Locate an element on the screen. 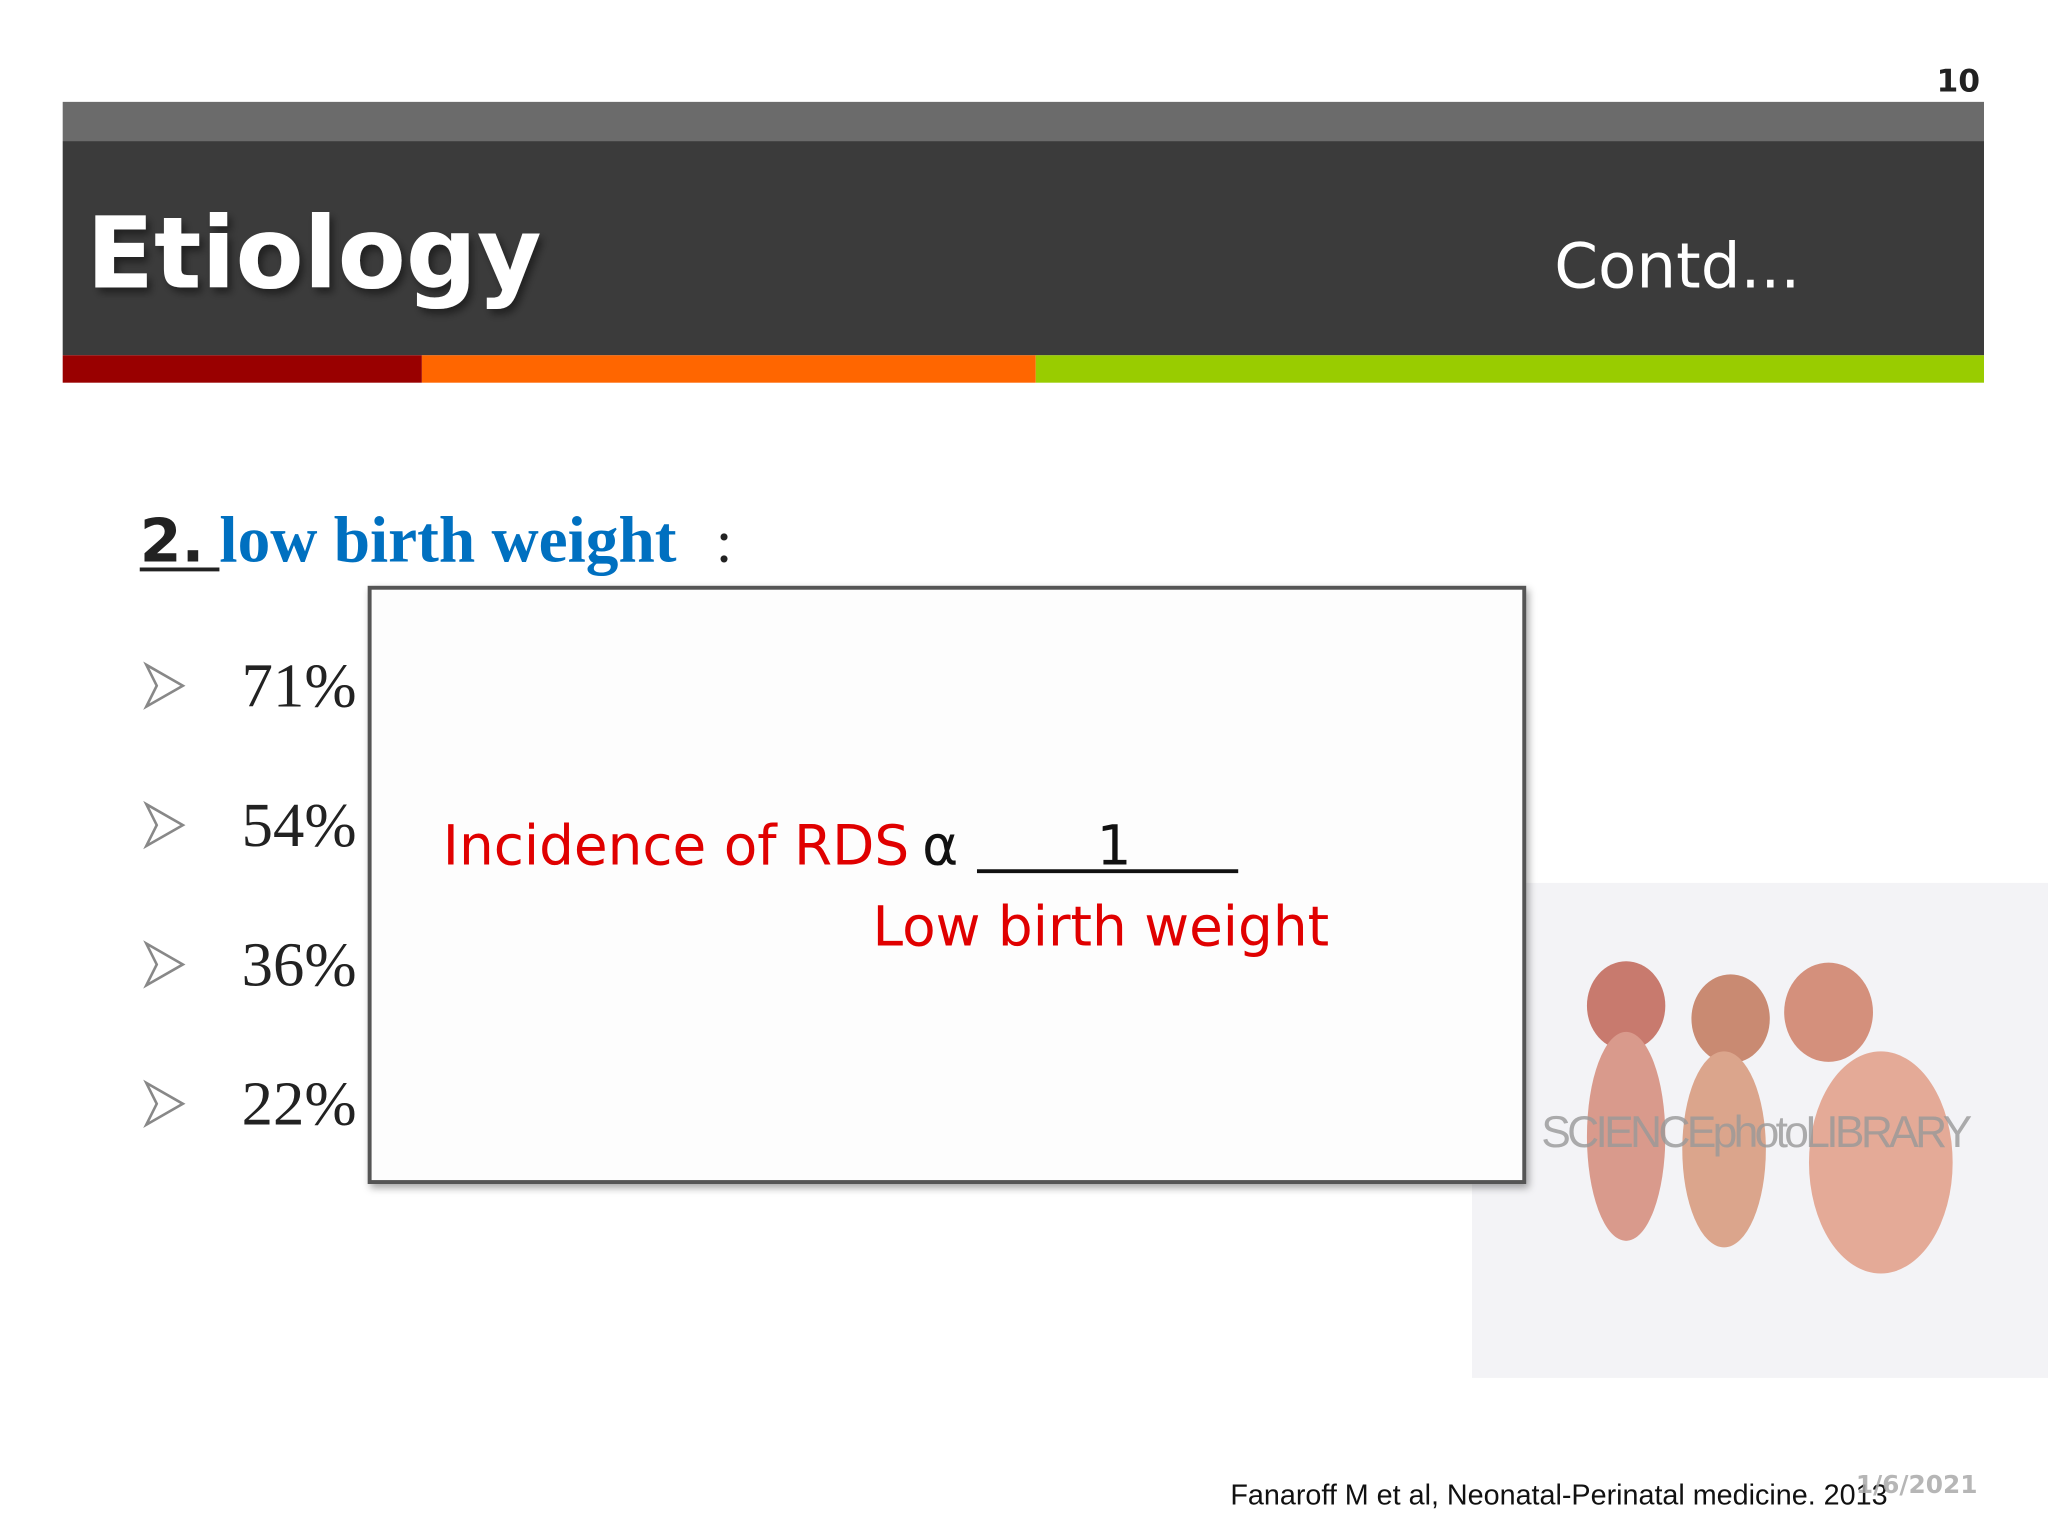  formula-label: Incidence of RDS is located at coordinates (676, 846).